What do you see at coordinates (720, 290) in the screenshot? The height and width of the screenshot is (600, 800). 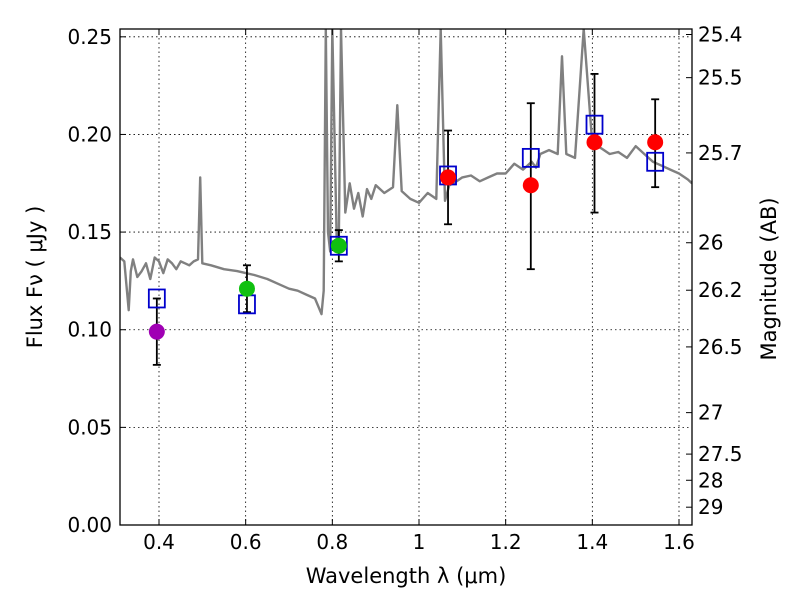 I see `y2-tick-label: 26.2` at bounding box center [720, 290].